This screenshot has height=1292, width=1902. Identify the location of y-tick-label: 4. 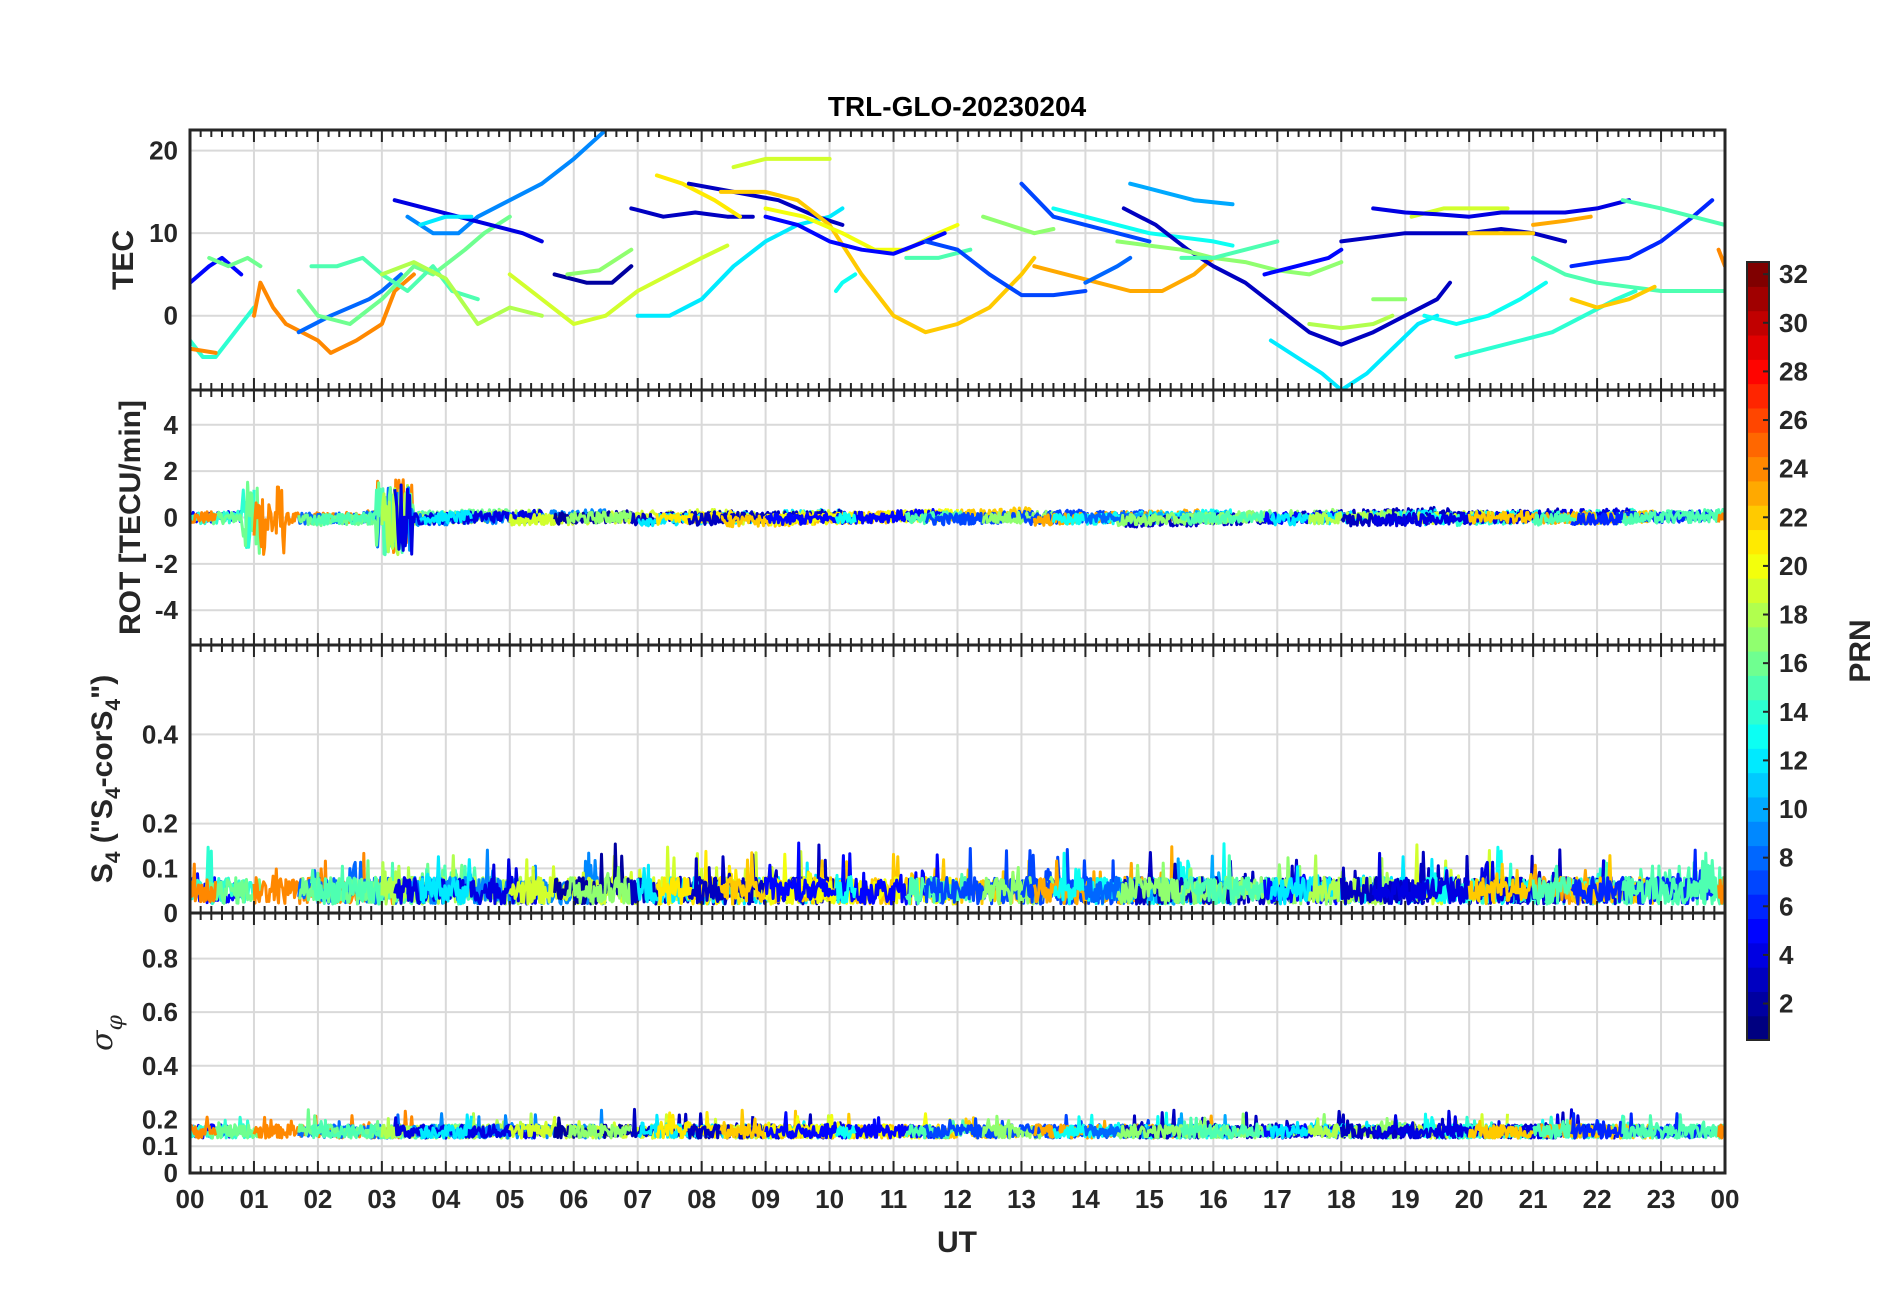
(171, 425).